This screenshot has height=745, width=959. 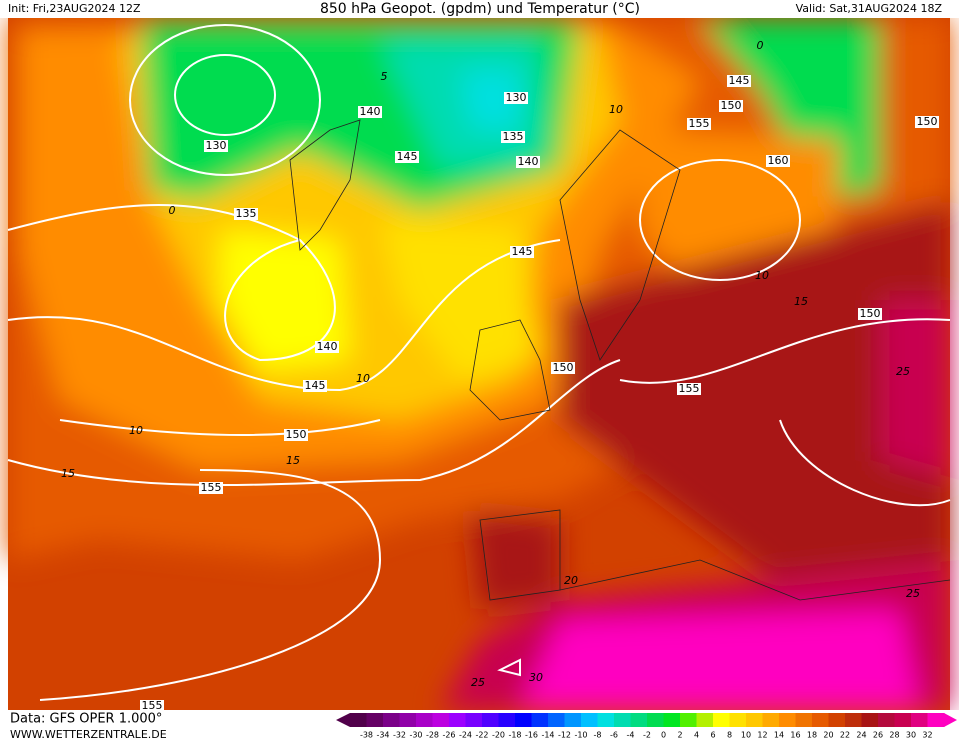 What do you see at coordinates (564, 735) in the screenshot?
I see `colorbar-tick-label: -12` at bounding box center [564, 735].